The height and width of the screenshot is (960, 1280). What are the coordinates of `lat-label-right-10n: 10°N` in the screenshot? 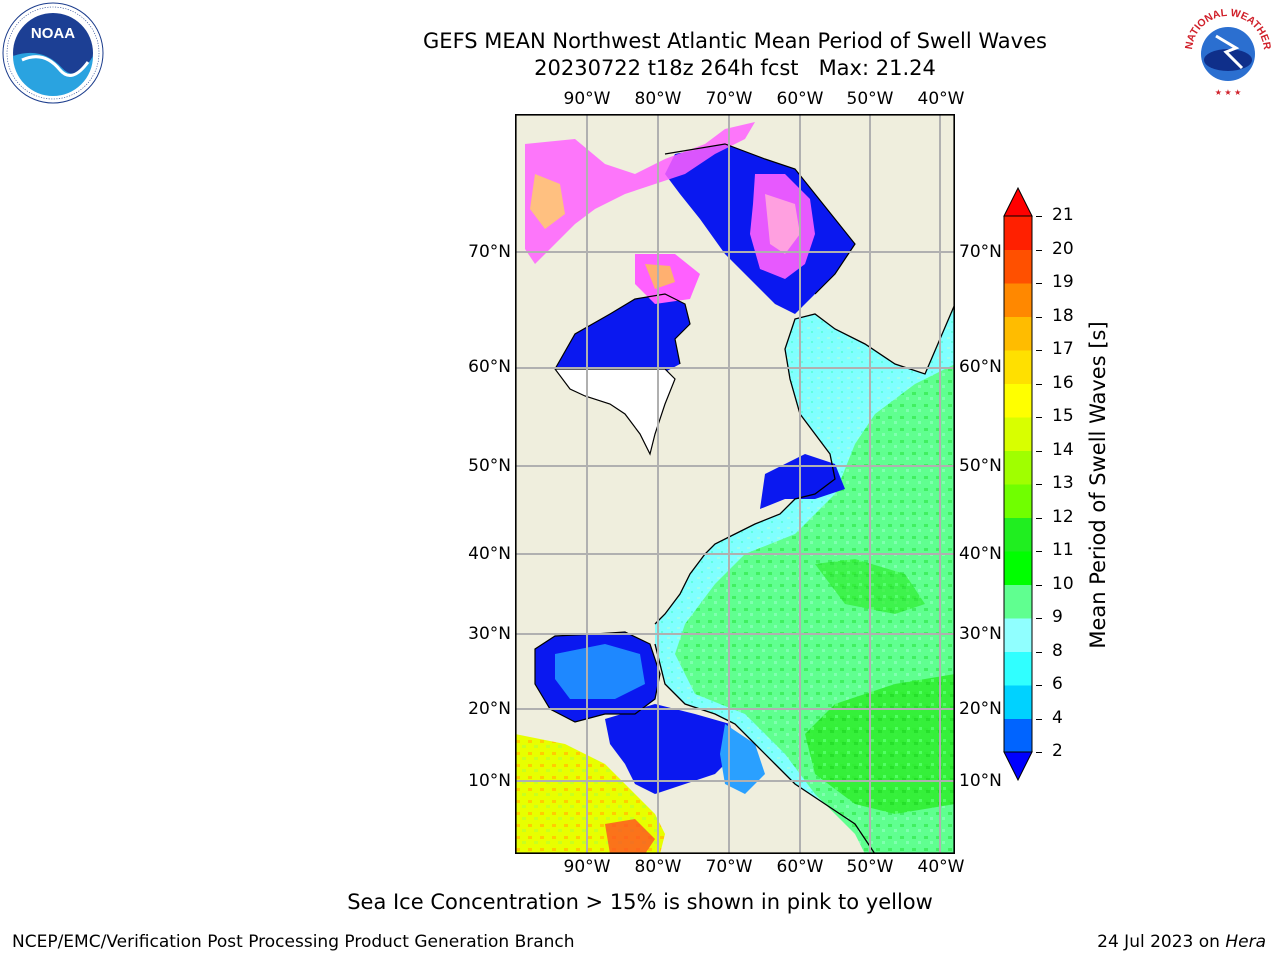 It's located at (980, 781).